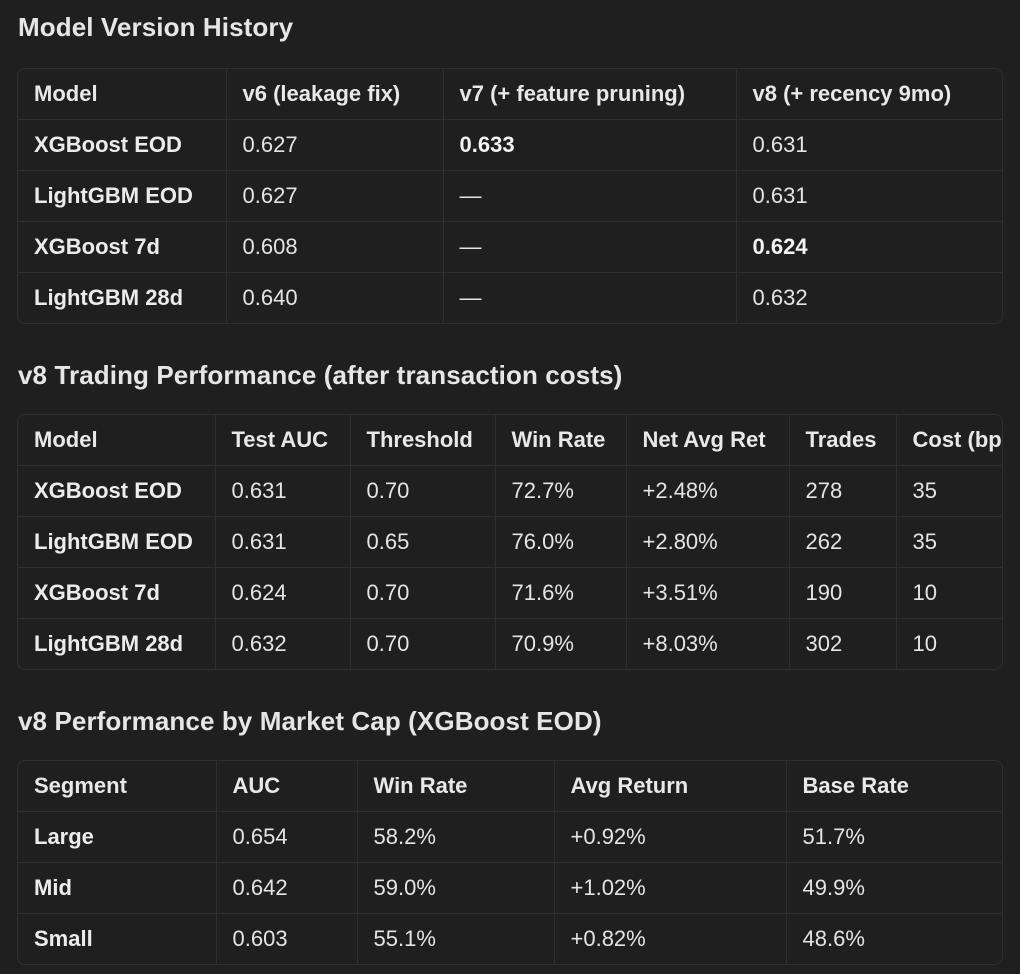 The image size is (1020, 974). I want to click on table-cell: 302, so click(843, 643).